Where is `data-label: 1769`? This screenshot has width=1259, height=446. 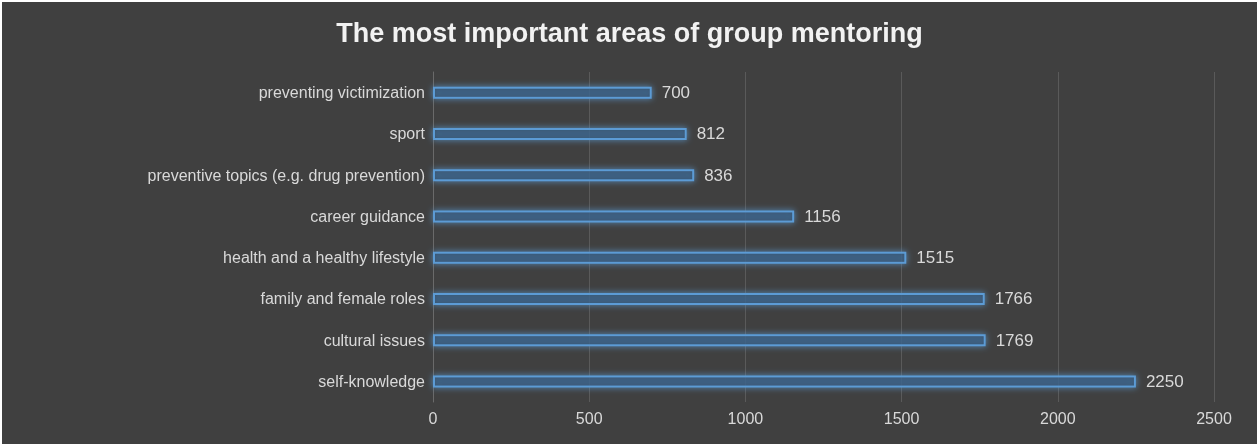
data-label: 1769 is located at coordinates (1014, 340).